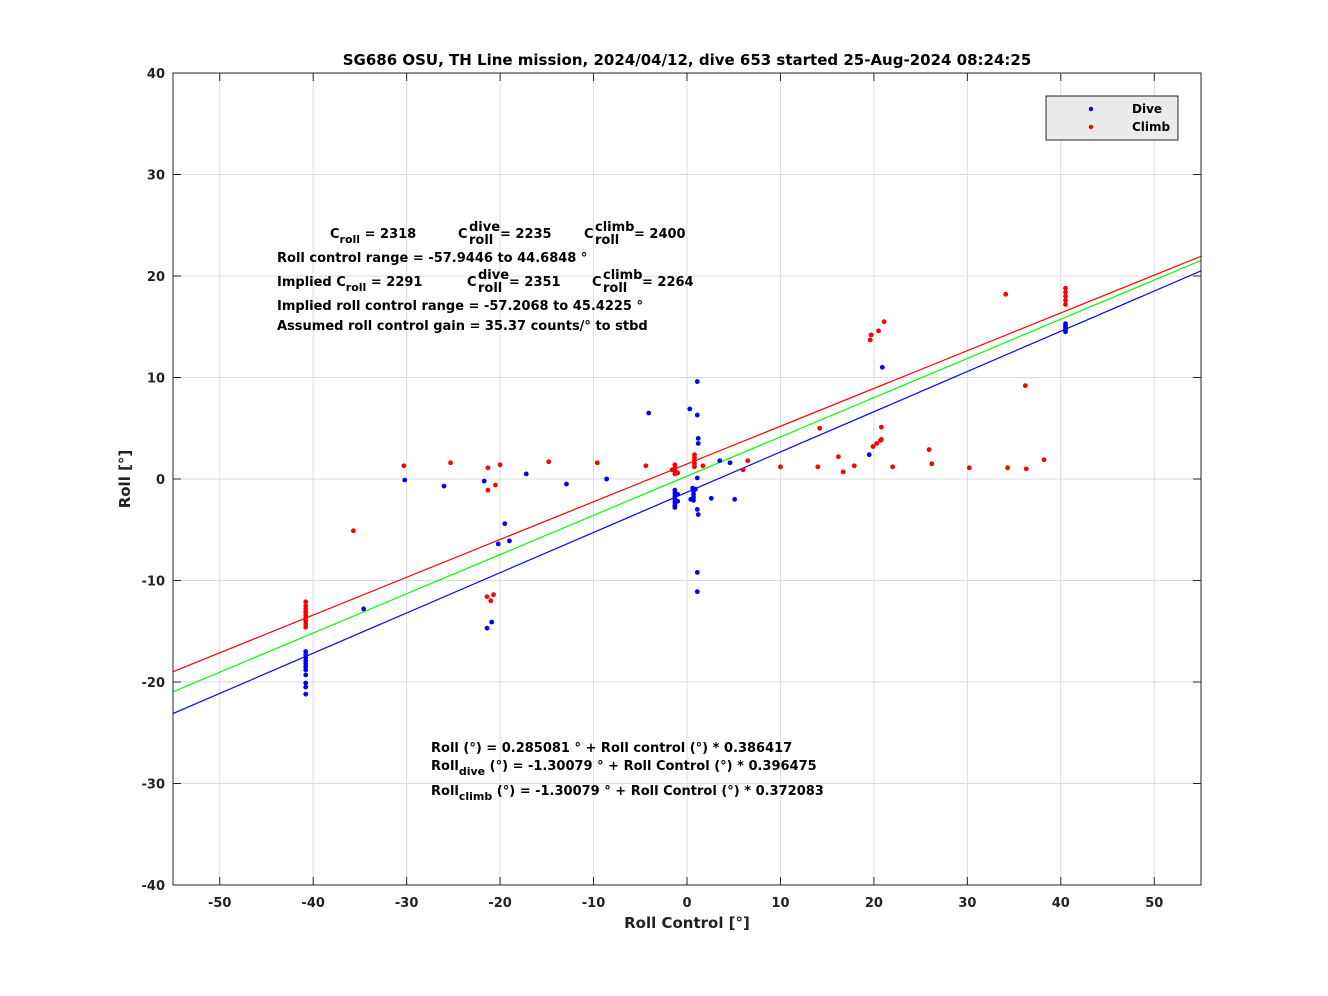 Image resolution: width=1328 pixels, height=996 pixels. What do you see at coordinates (154, 886) in the screenshot?
I see `y-tick-label: -40` at bounding box center [154, 886].